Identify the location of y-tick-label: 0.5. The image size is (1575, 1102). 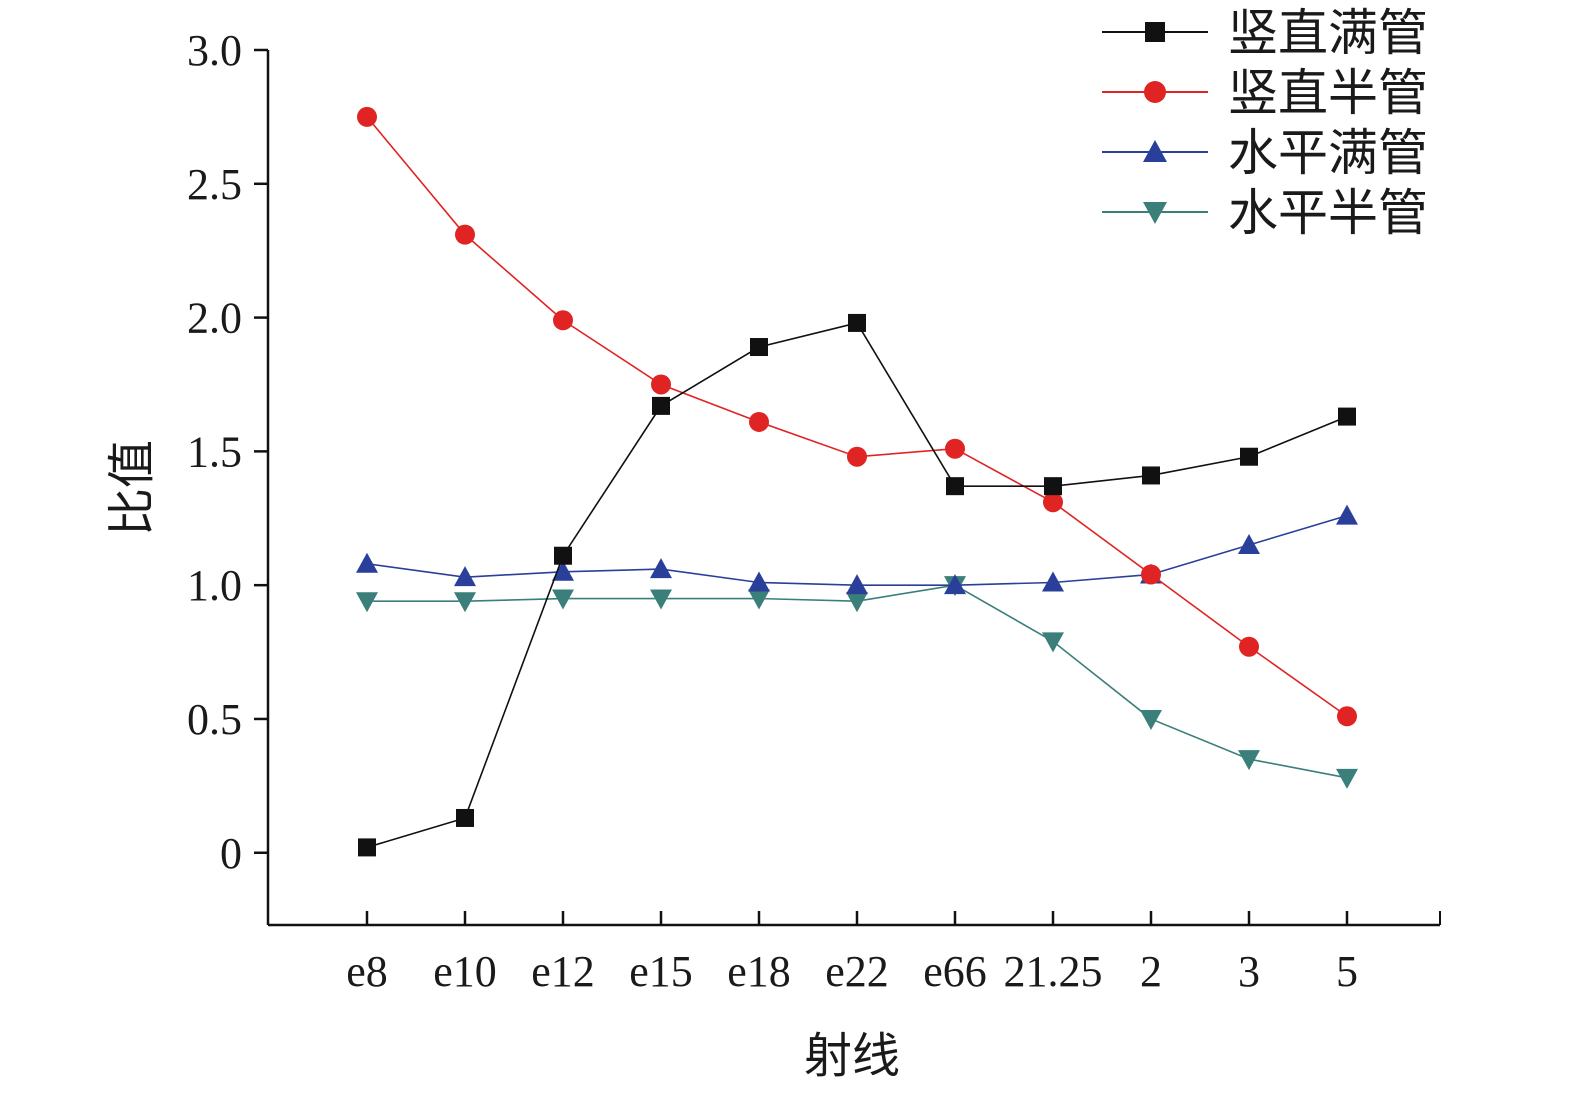
(214, 719).